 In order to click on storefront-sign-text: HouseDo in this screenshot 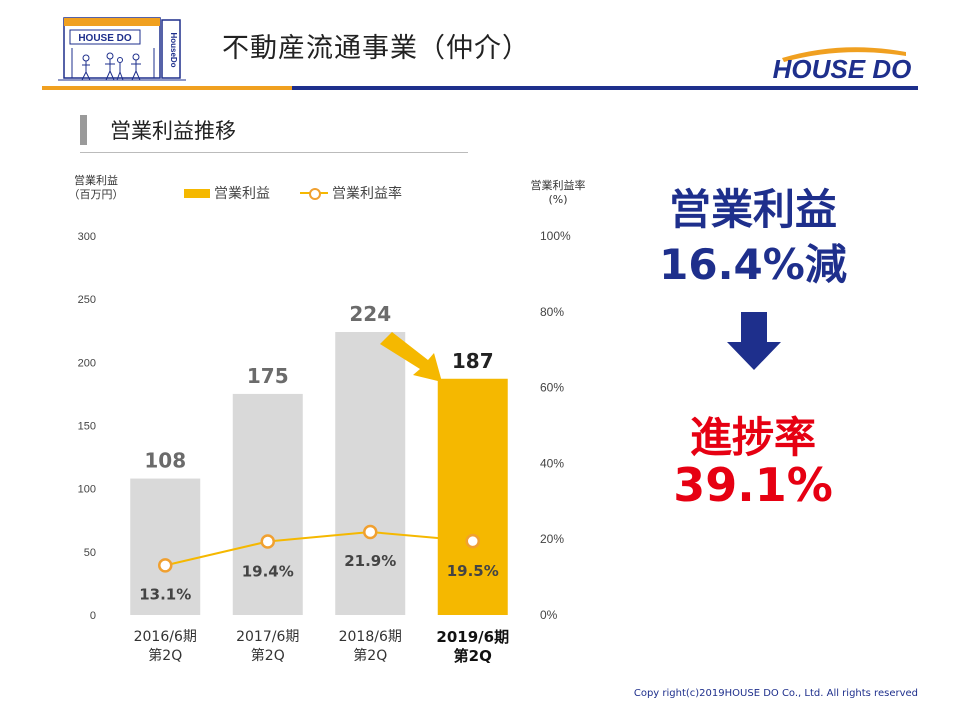, I will do `click(173, 49)`.